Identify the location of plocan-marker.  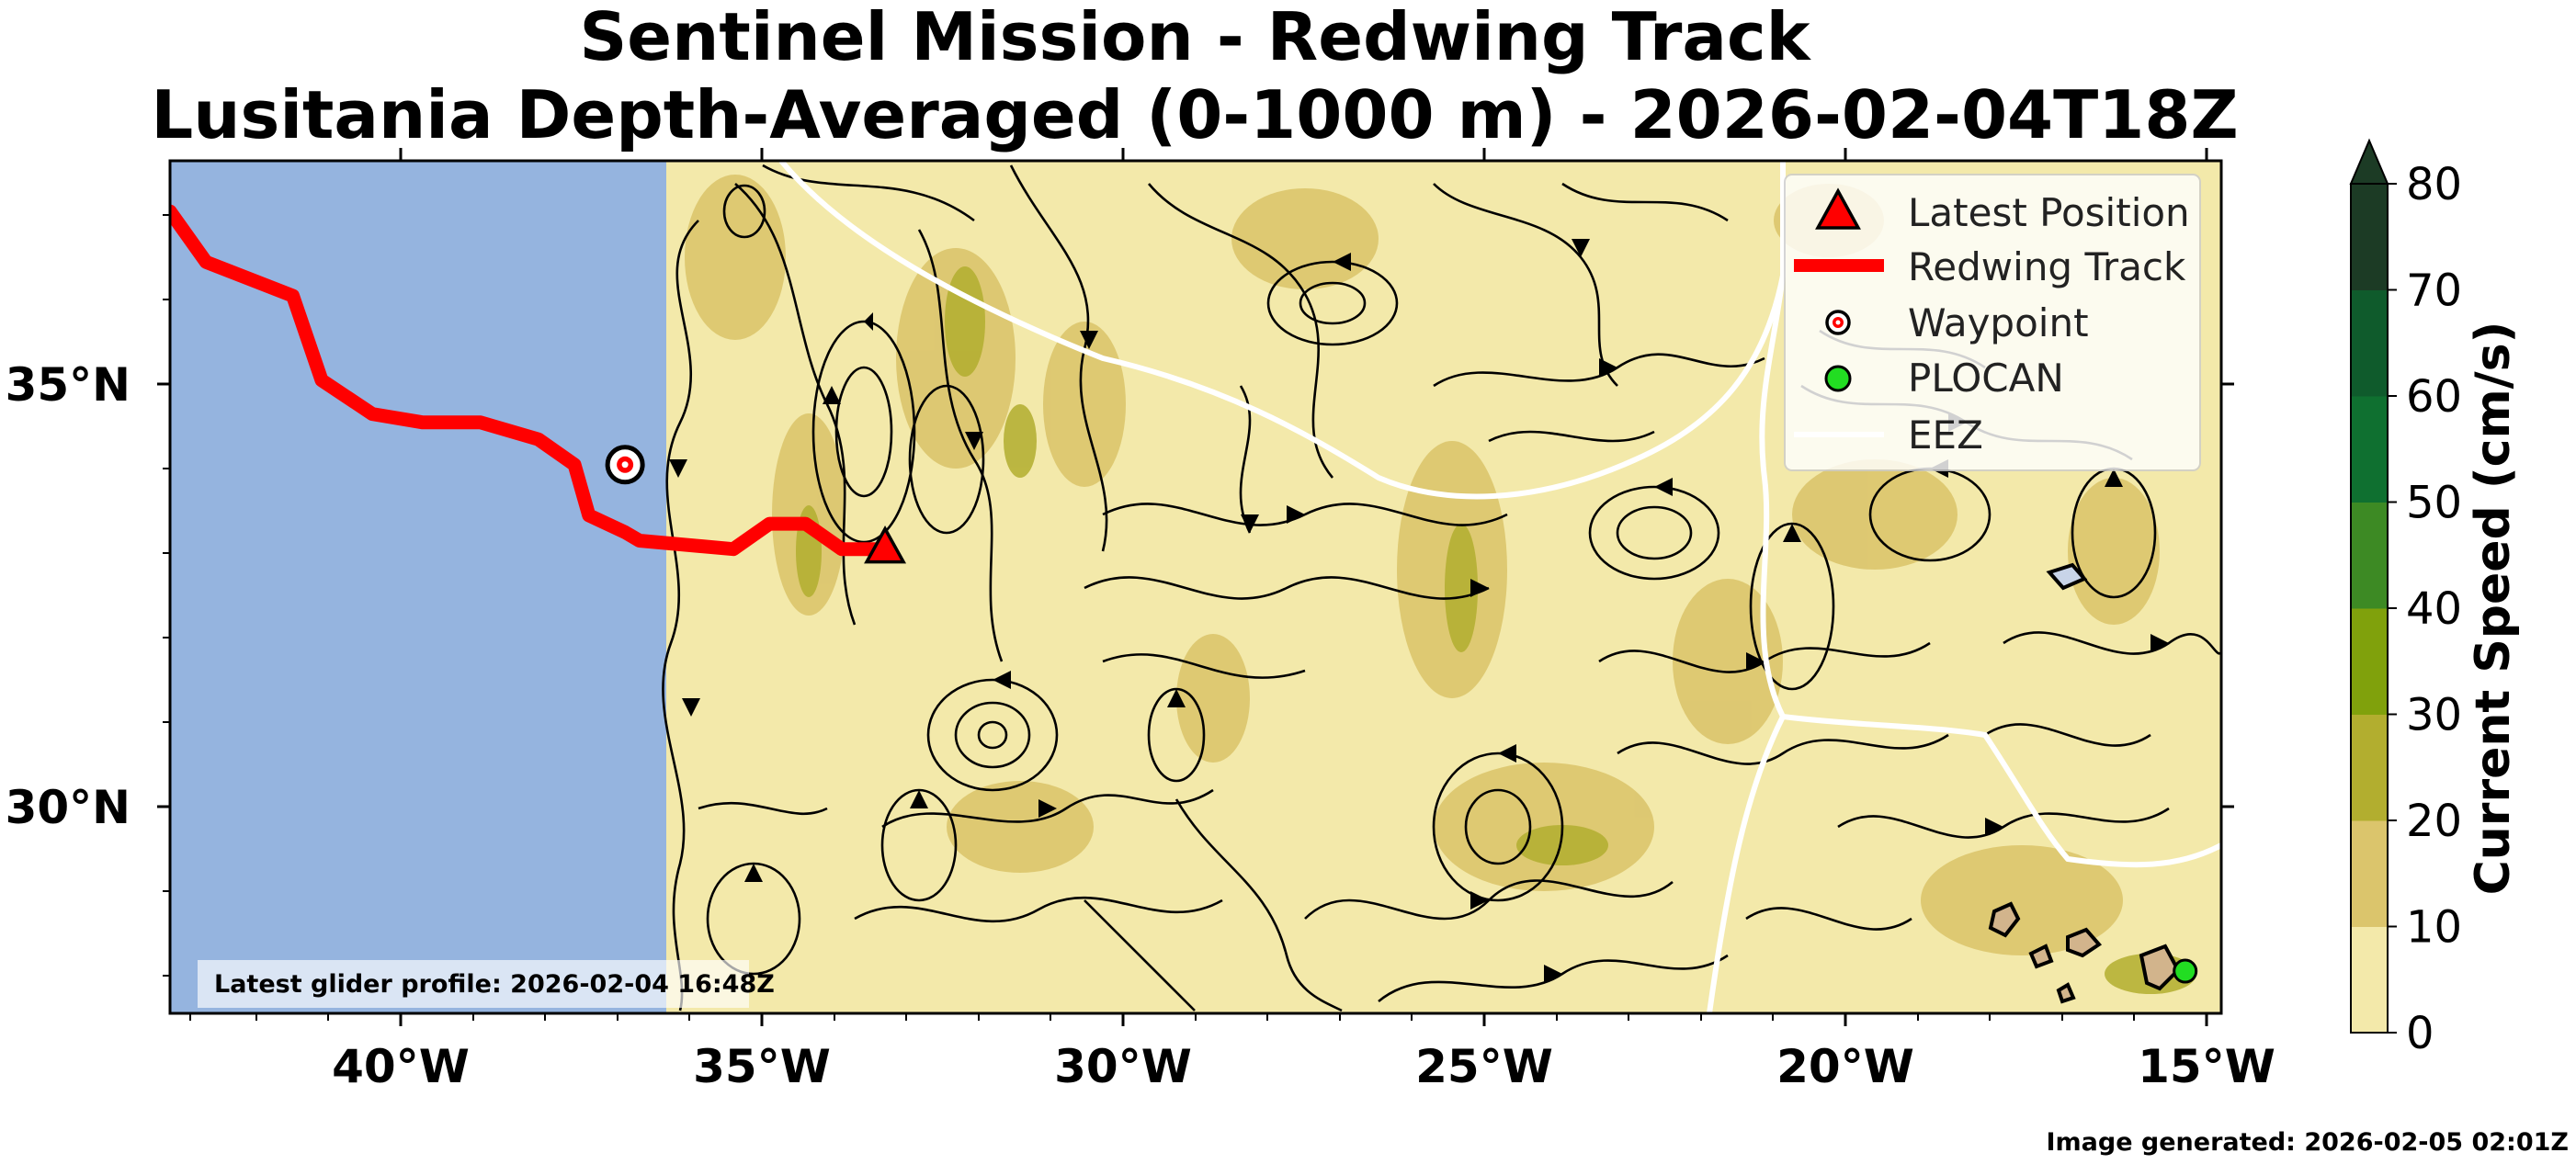
(2185, 971).